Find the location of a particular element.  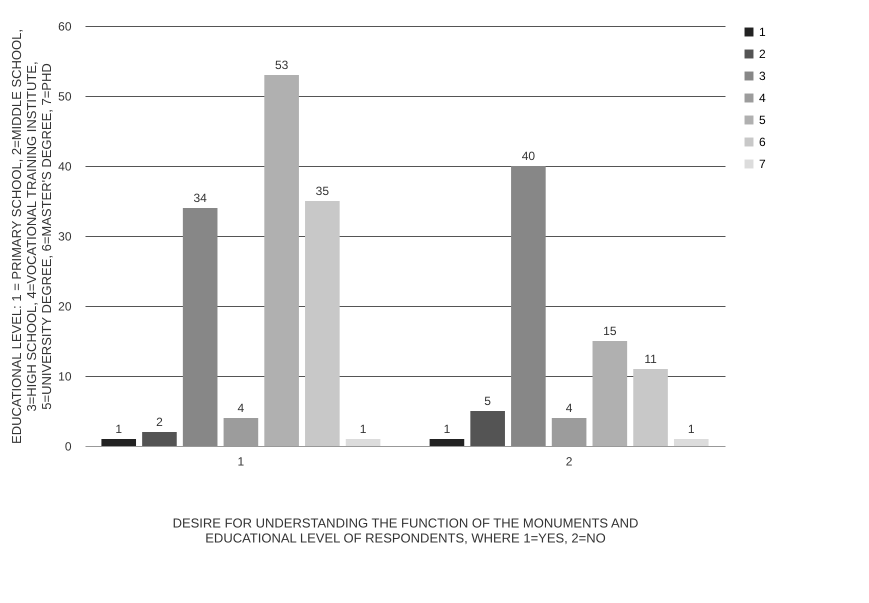

y-axis-title: EDUCATIONAL LEVEL: 1 = PRIMARY SCHOOL, 2=MIDDLE SCHOOL, 3=HIGH SCHOOL, 4=VOCATIONAL TRAINING INSTITUTE, 5=UNIVERSITY DEGREE, 6=MASTER'S DEGREE, 7=PHD is located at coordinates (31, 236).